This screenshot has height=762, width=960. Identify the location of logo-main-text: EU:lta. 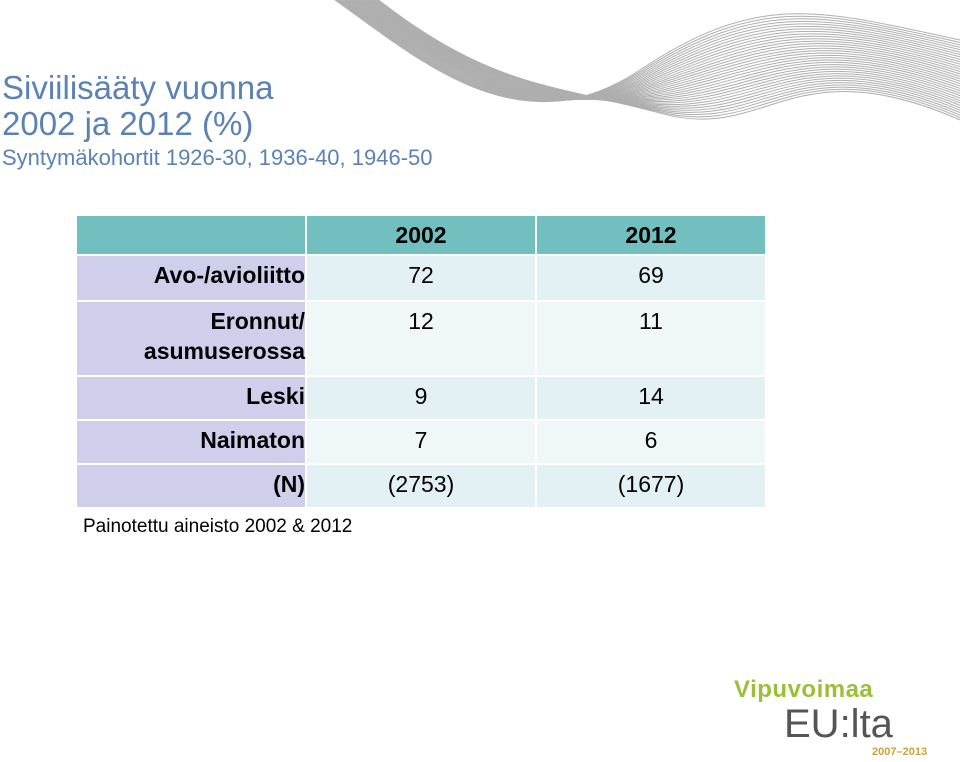
(838, 724).